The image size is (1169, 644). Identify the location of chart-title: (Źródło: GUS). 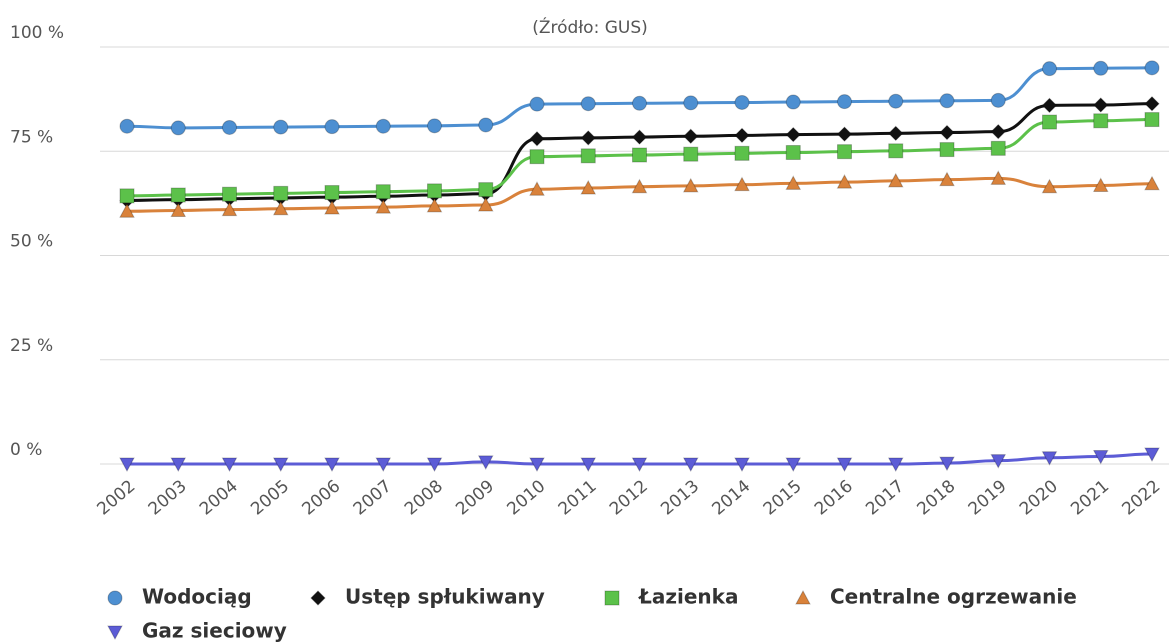
(590, 27).